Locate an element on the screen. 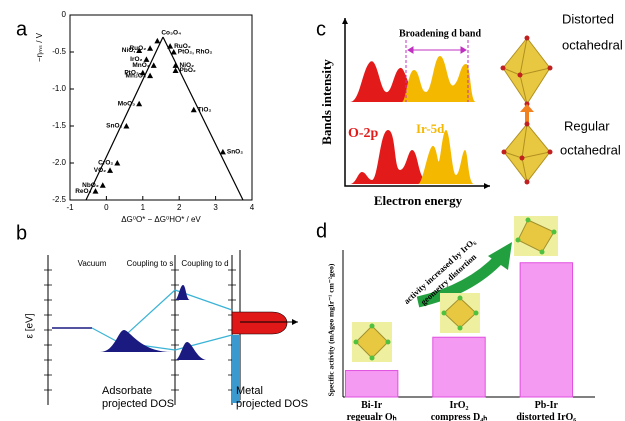 The width and height of the screenshot is (625, 421). x-tick-label: Bi-Ir regeualr Oₕ is located at coordinates (372, 410).